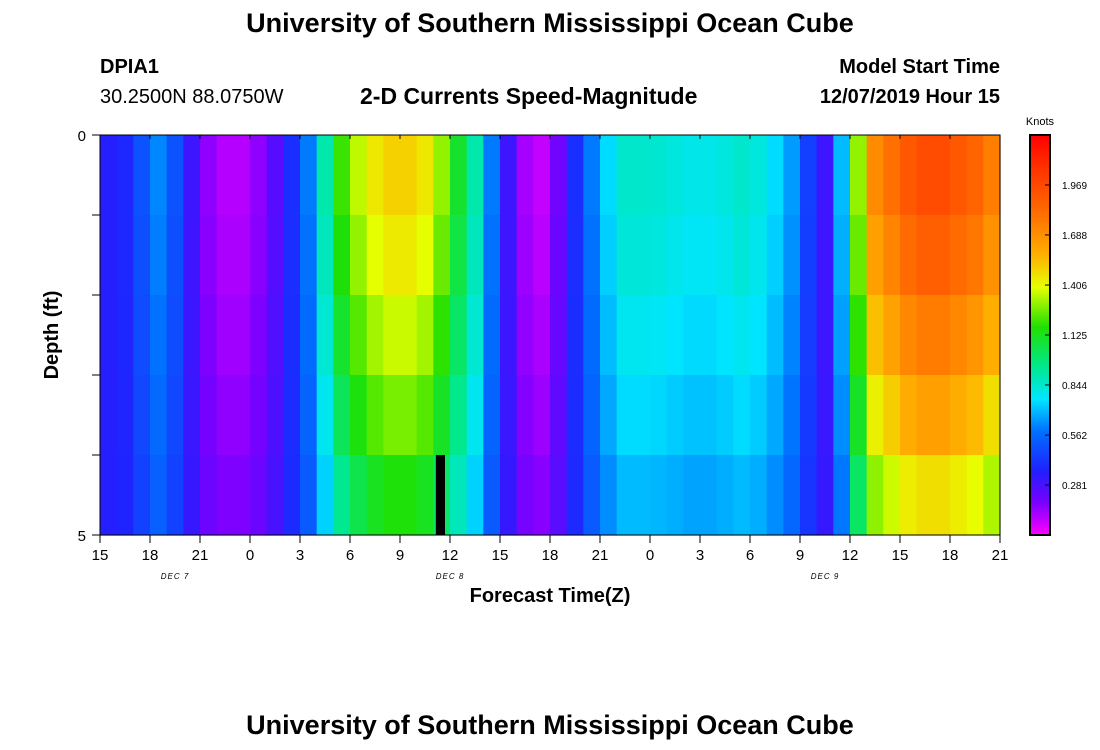  I want to click on colorbar: Knots 1.969 1.688 1.406 1.125 0.844 0.562 0.281, so click(1056, 326).